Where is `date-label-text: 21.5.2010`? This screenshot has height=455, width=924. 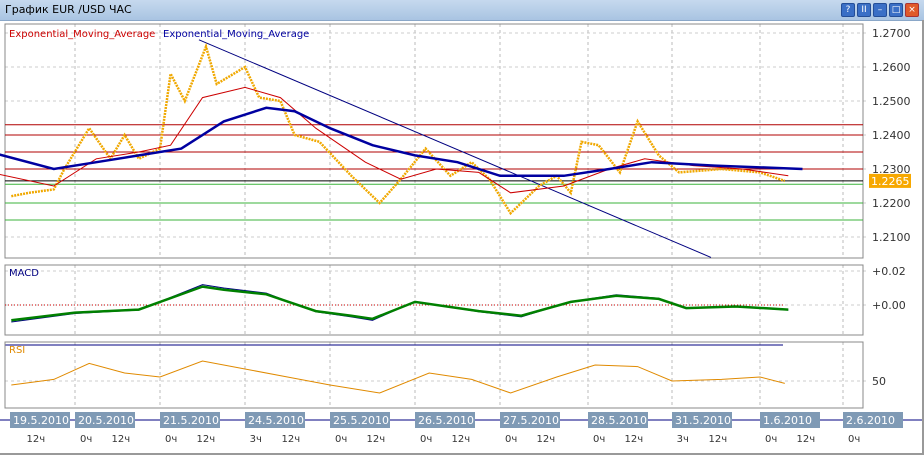 date-label-text: 21.5.2010 is located at coordinates (191, 420).